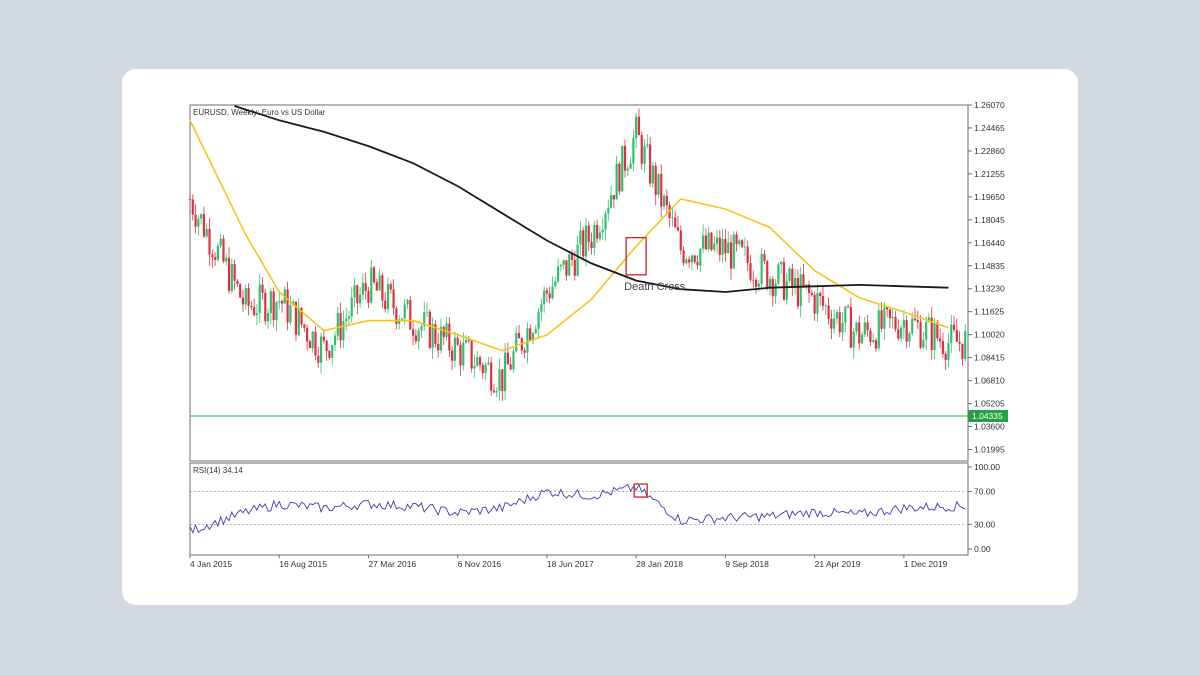 This screenshot has width=1200, height=675. I want to click on time-tick-label: 1 Dec 2019, so click(926, 564).